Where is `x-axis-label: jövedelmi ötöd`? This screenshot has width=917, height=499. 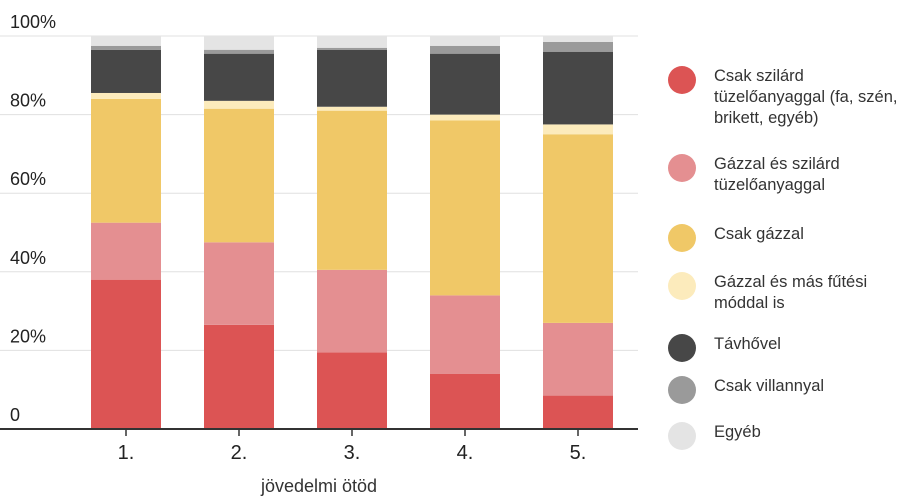 x-axis-label: jövedelmi ötöd is located at coordinates (318, 486).